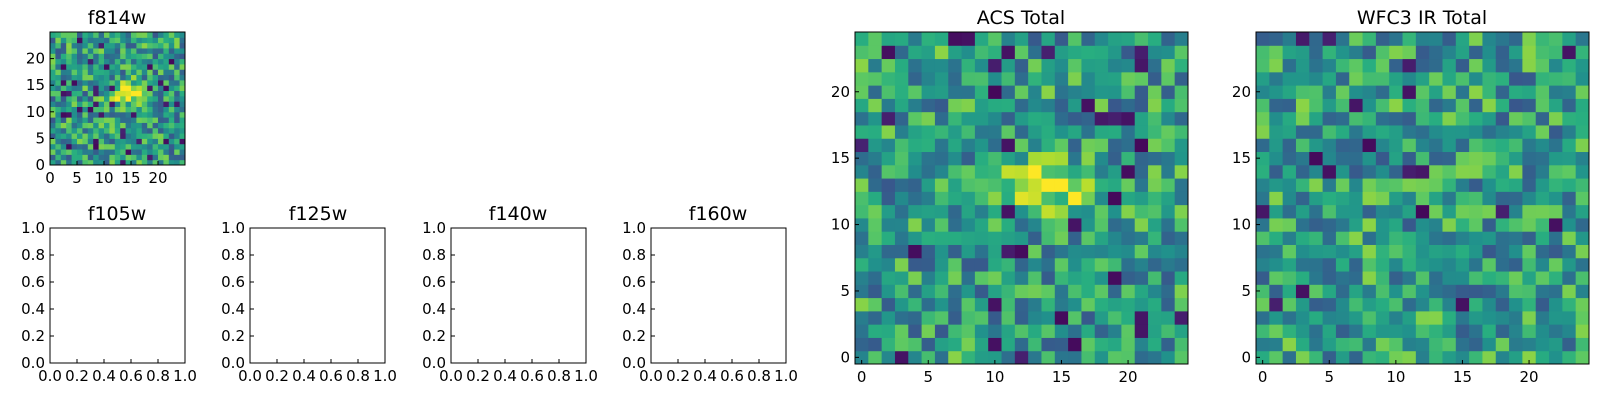  What do you see at coordinates (233, 228) in the screenshot?
I see `y-tick-label: 1.0` at bounding box center [233, 228].